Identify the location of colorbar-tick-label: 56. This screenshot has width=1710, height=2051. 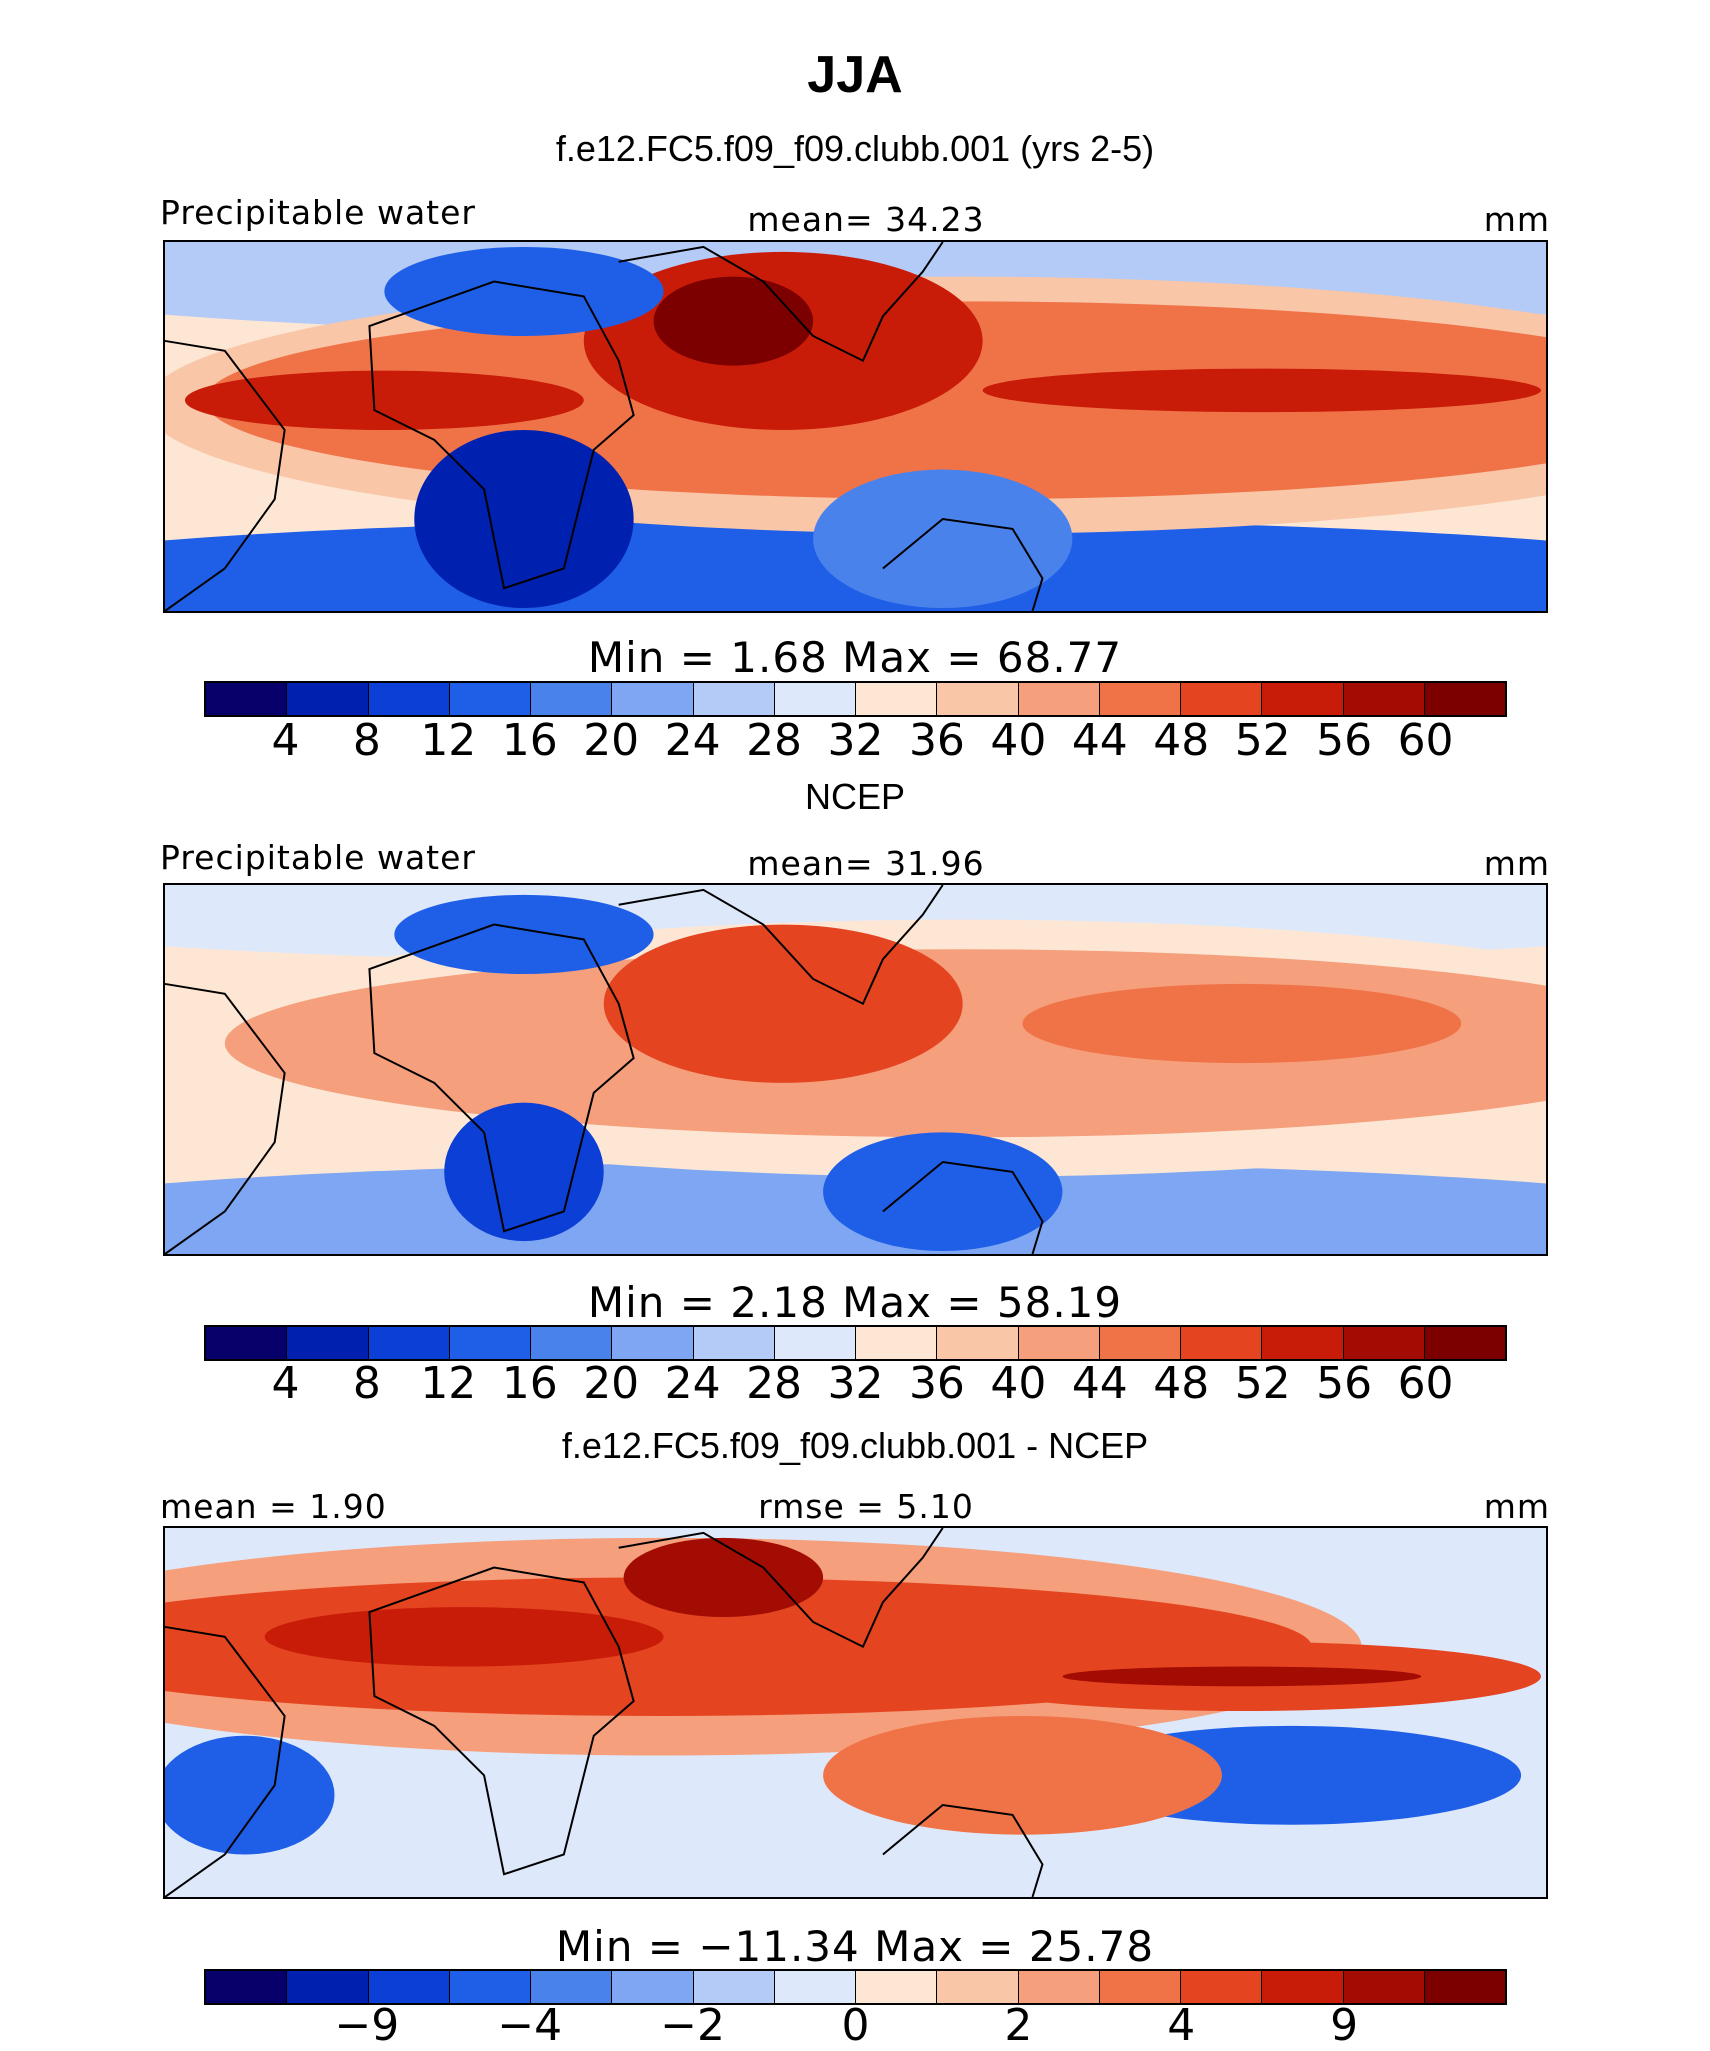
(1344, 740).